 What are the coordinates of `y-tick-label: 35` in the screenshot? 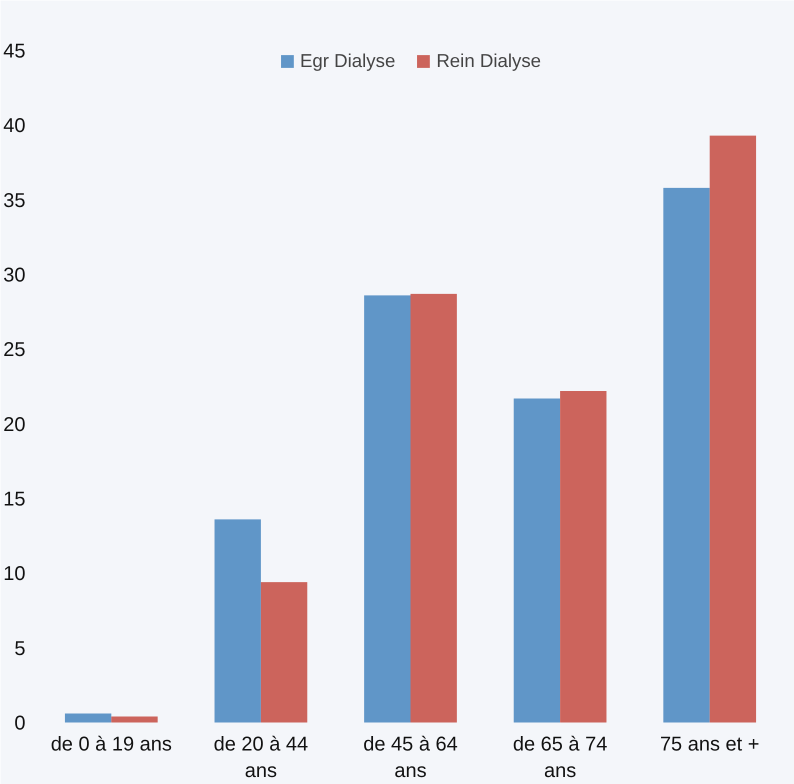 It's located at (14, 201).